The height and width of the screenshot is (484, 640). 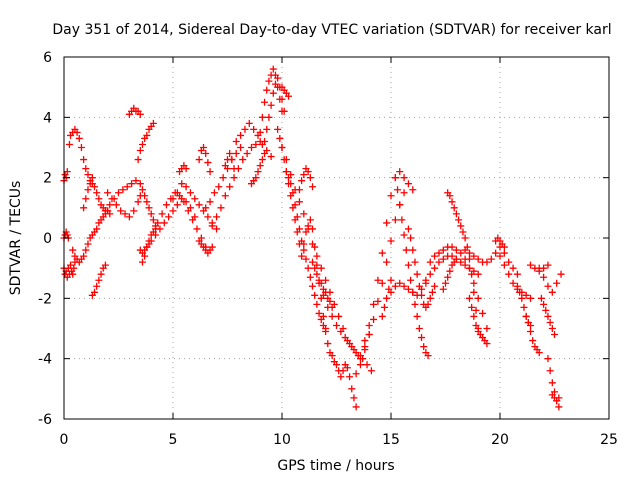 I want to click on y-tick-label: 4, so click(x=47, y=118).